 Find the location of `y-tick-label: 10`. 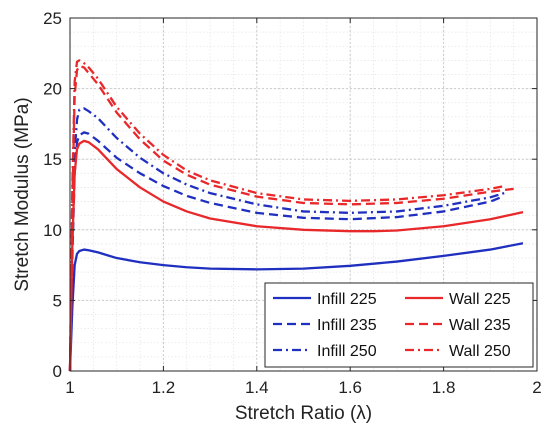

y-tick-label: 10 is located at coordinates (52, 230).